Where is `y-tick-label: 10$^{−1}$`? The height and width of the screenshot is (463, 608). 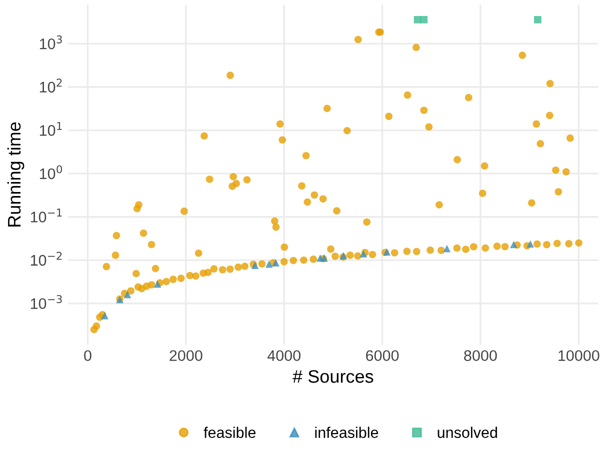
y-tick-label: 10$^{−1}$ is located at coordinates (46, 215).